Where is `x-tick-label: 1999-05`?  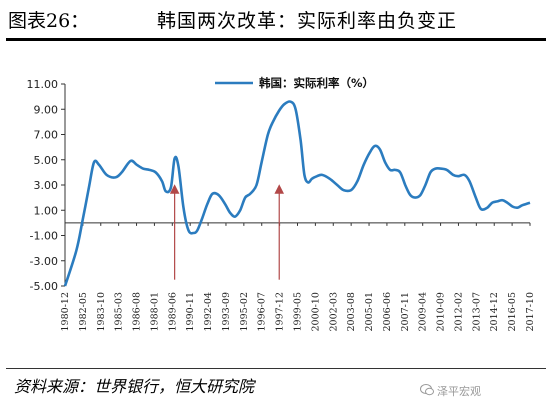 x-tick-label: 1999-05 is located at coordinates (298, 311).